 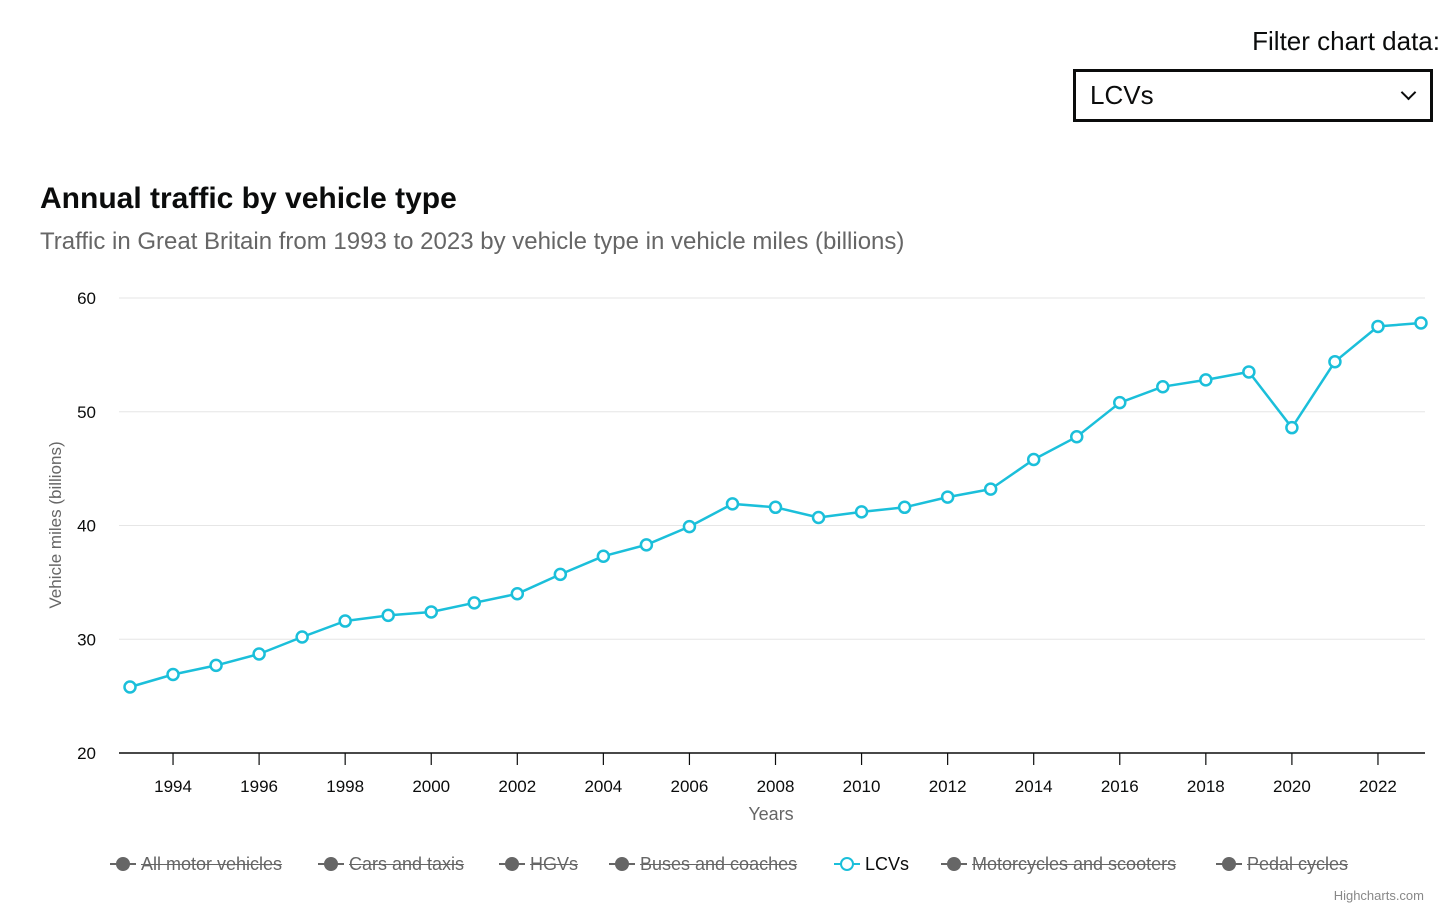 What do you see at coordinates (1206, 786) in the screenshot?
I see `x-tick-label: 2018` at bounding box center [1206, 786].